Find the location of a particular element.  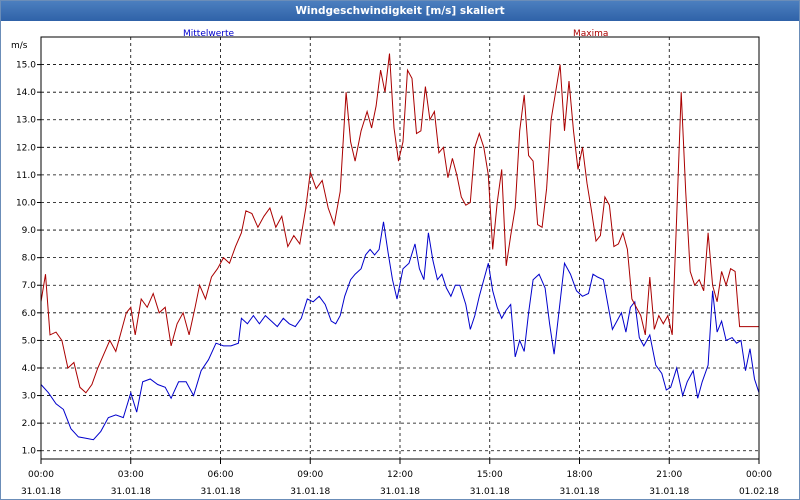

y-tick-label: 10.0 is located at coordinates (26, 203).